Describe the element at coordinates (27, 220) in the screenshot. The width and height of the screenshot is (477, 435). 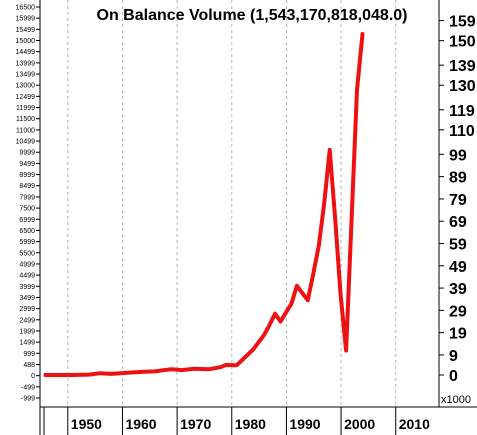
I see `left-tick-label: 6999` at that location.